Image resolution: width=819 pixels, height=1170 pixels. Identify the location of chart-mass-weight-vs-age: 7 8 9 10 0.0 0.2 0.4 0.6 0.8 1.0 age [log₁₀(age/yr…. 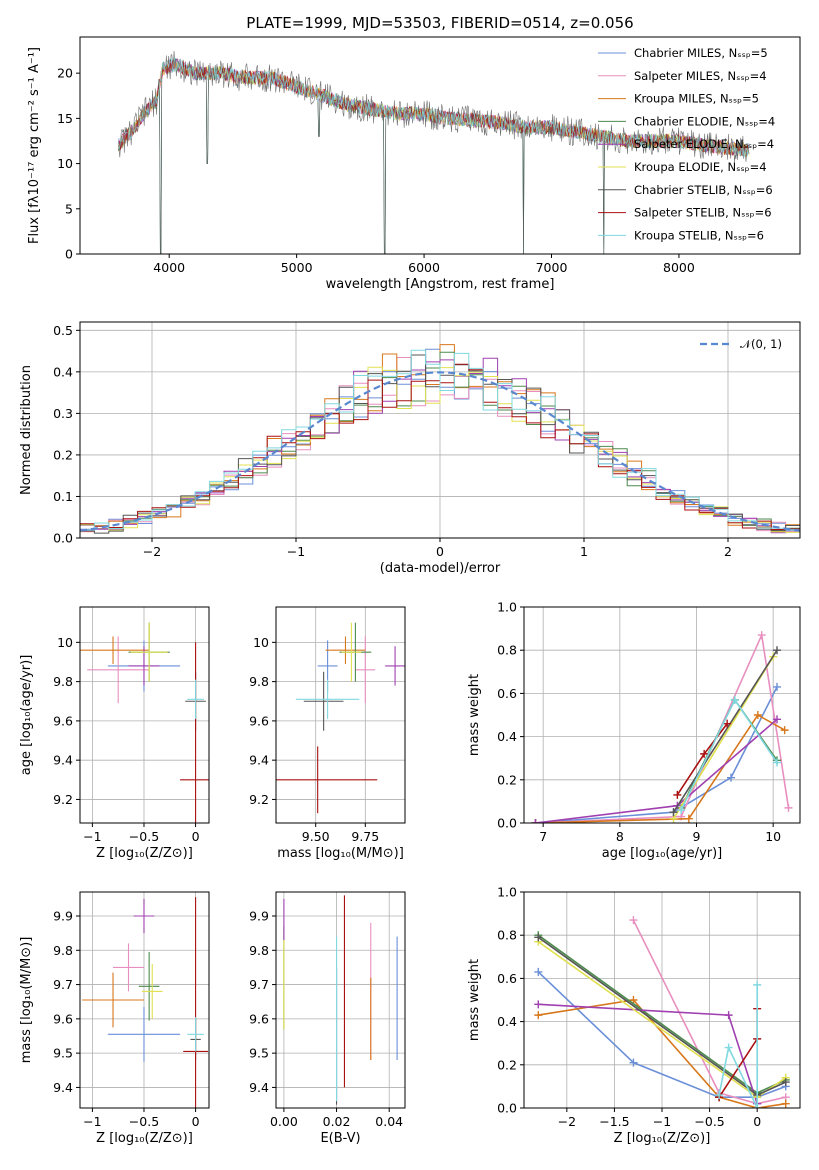
(634, 730).